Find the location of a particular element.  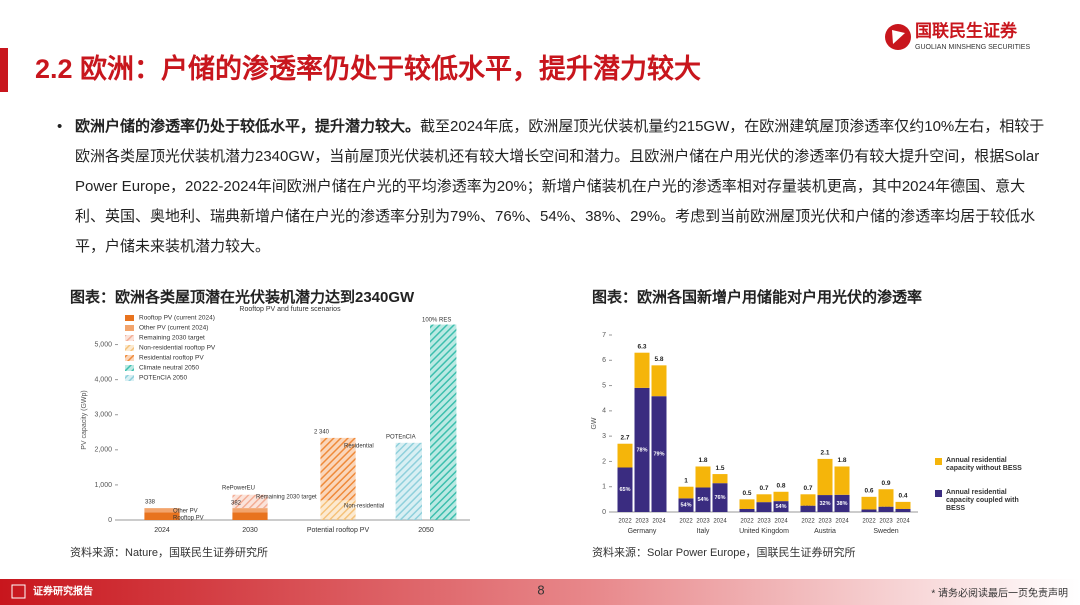

annotation: 100% RES is located at coordinates (436, 321).